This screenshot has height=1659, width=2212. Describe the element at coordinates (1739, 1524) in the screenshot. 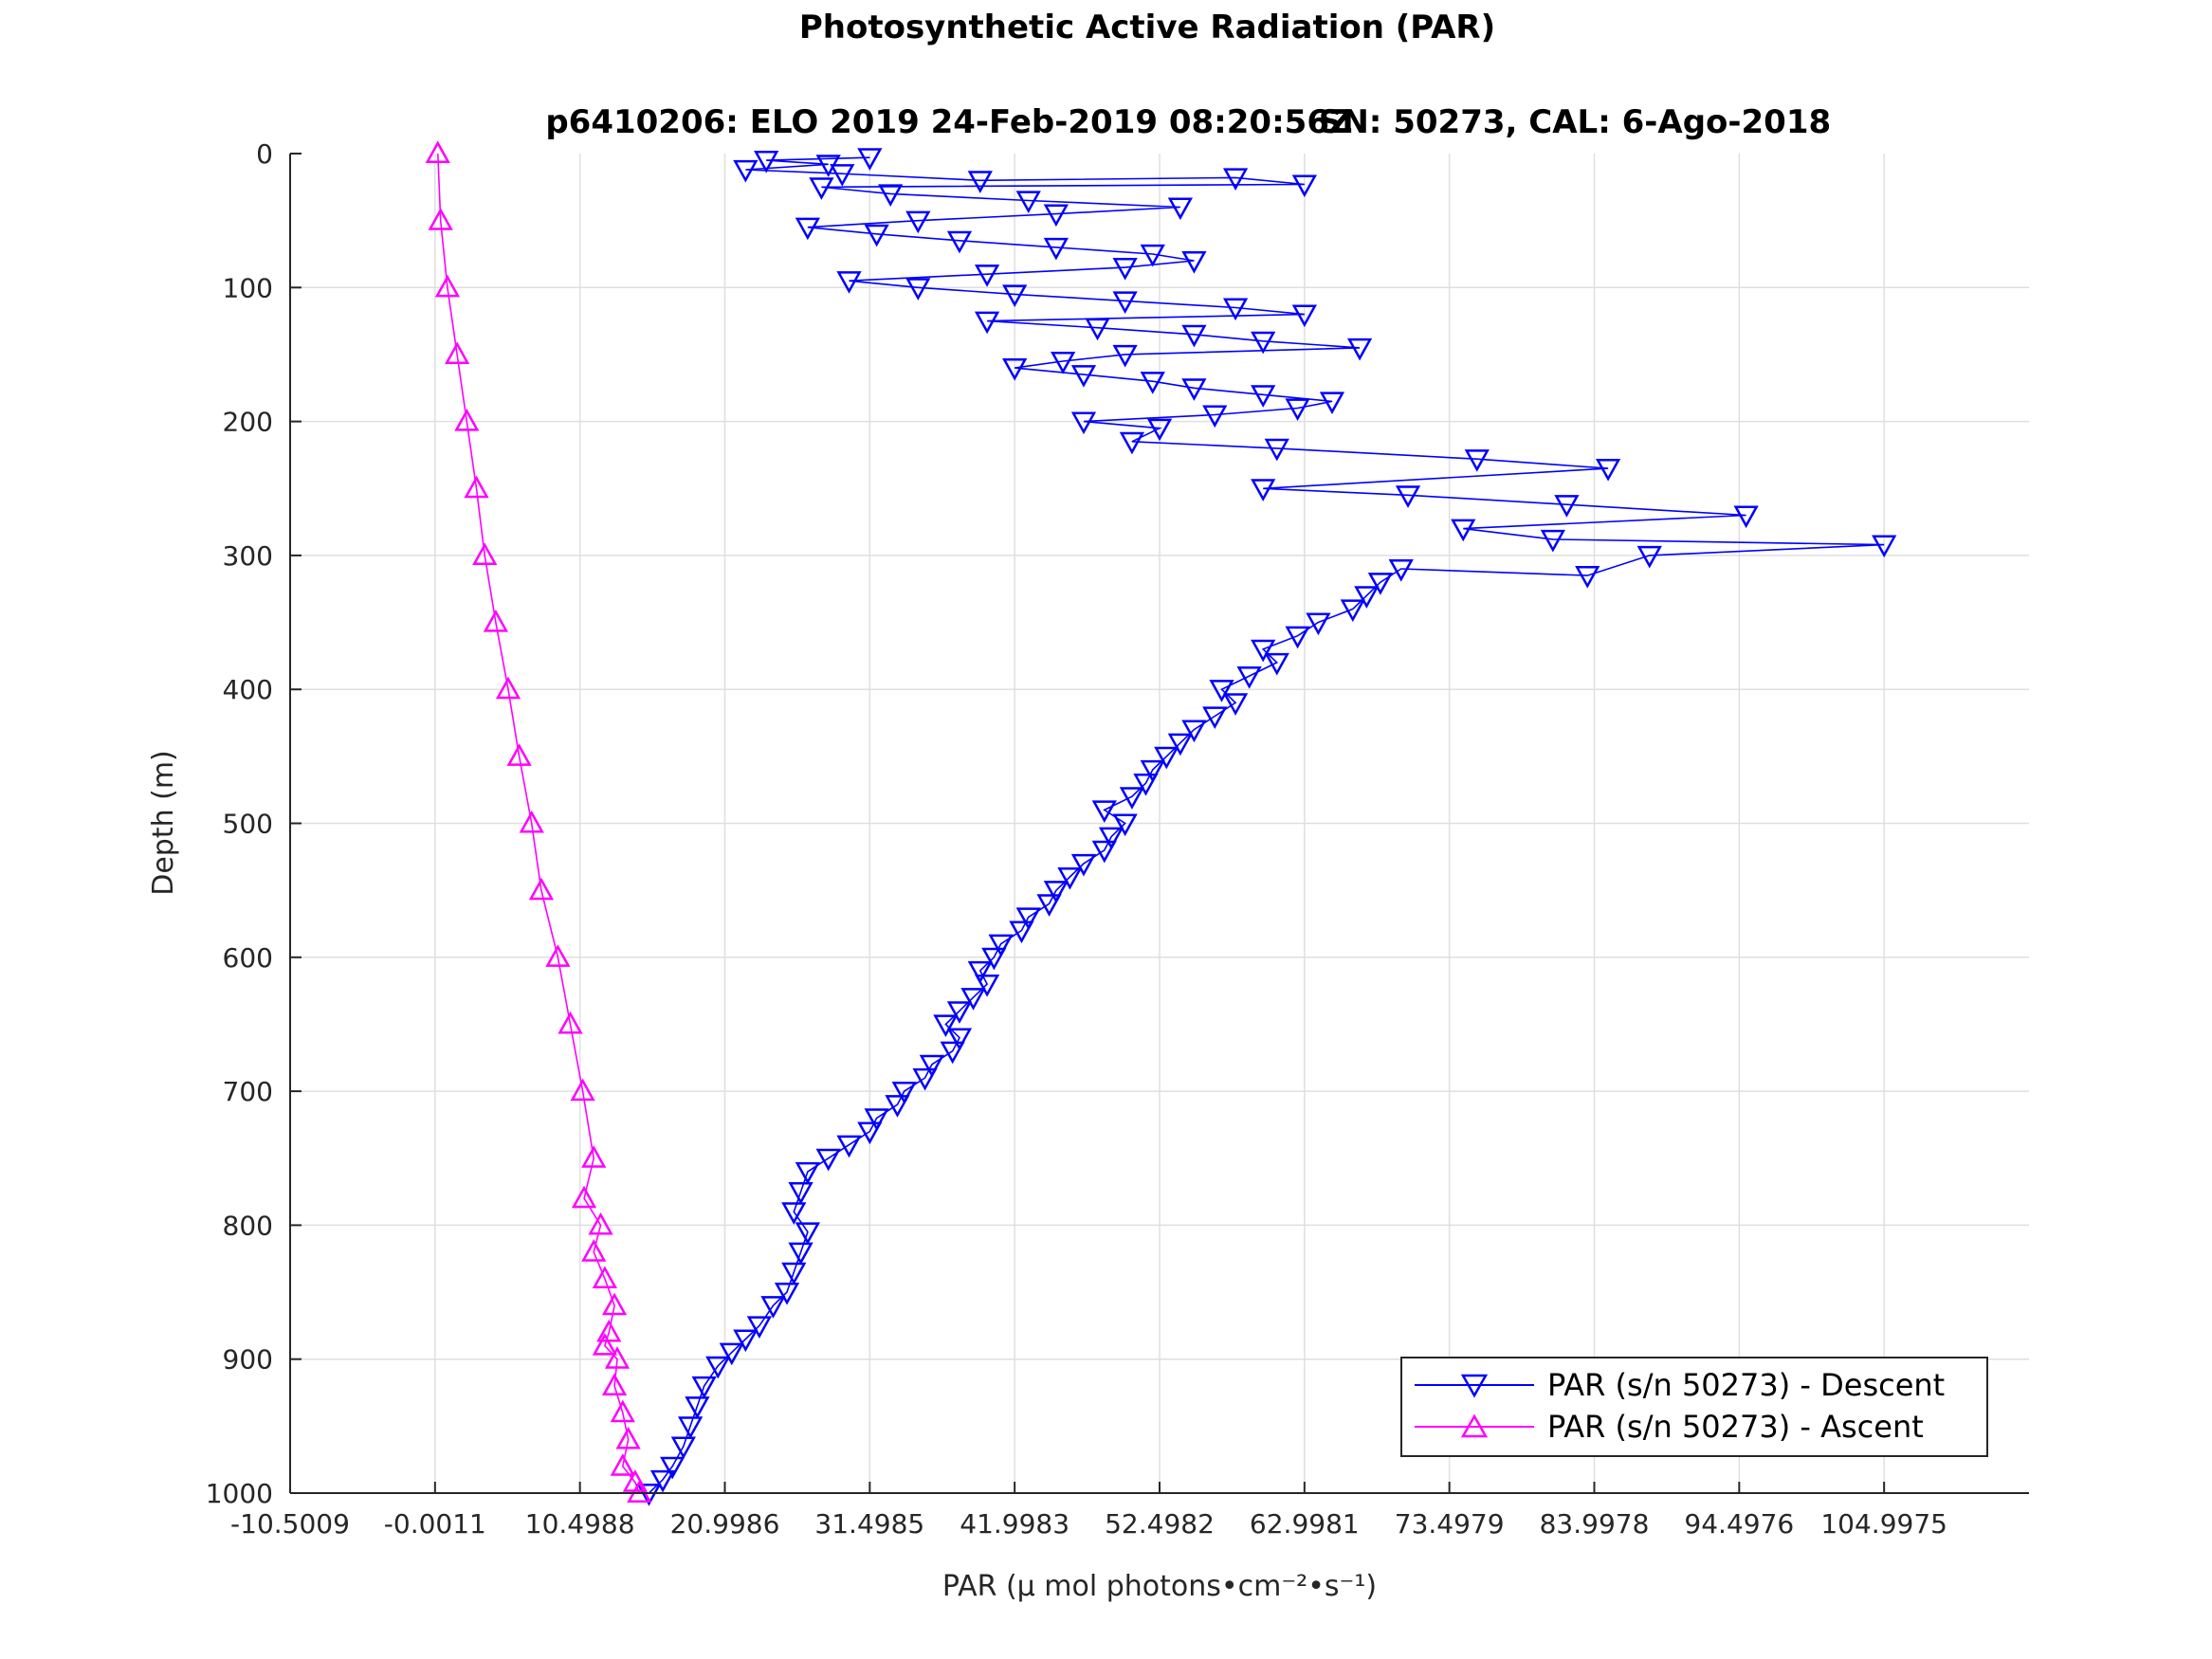

I see `x-tick-label: 94.4976` at that location.